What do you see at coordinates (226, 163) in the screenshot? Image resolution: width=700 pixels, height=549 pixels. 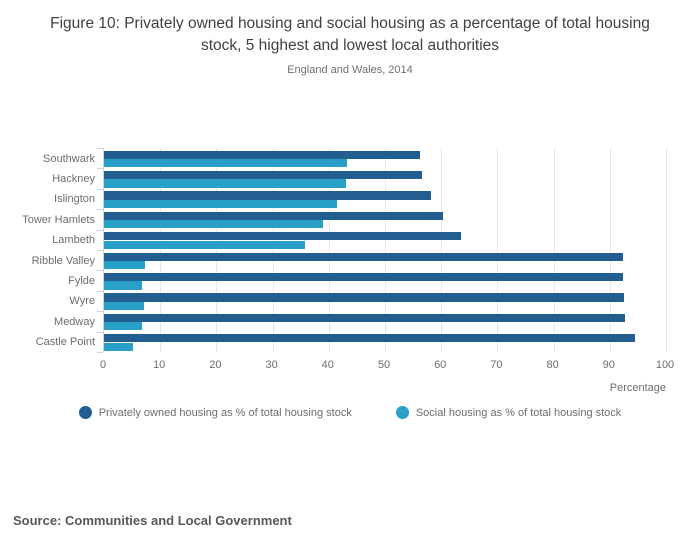 I see `bar-social-southwark` at bounding box center [226, 163].